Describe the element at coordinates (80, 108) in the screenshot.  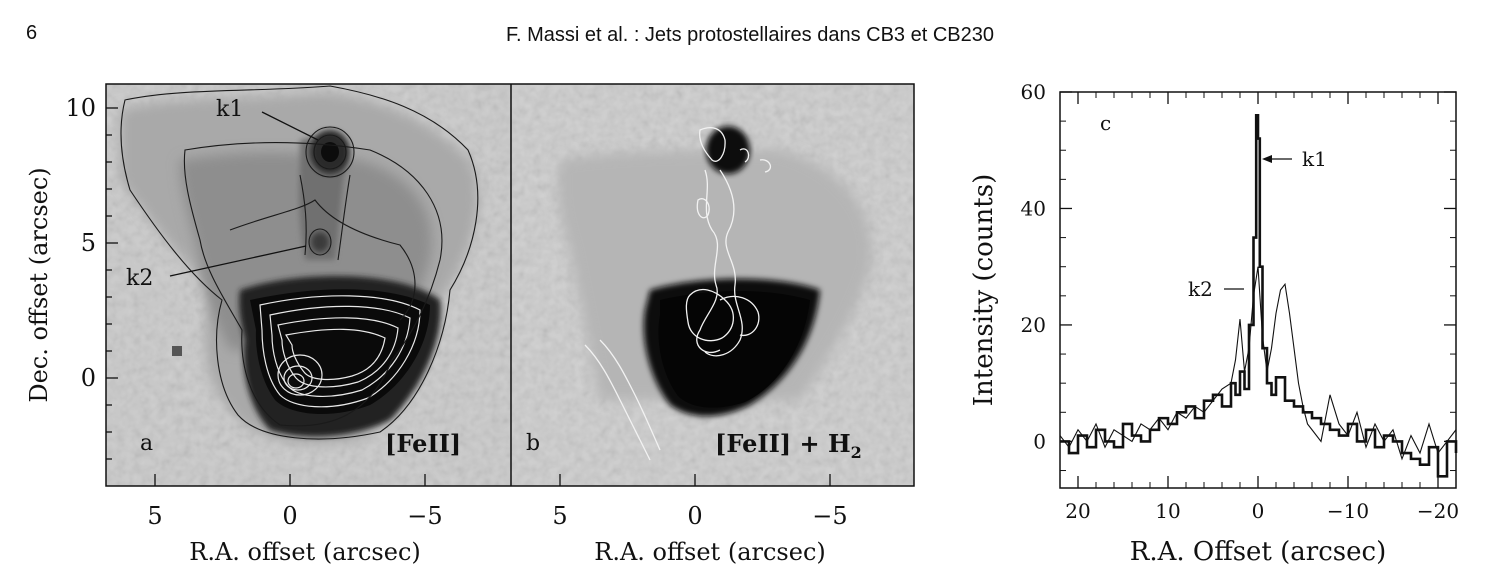
I see `panel-a-ytick-10: 10` at that location.